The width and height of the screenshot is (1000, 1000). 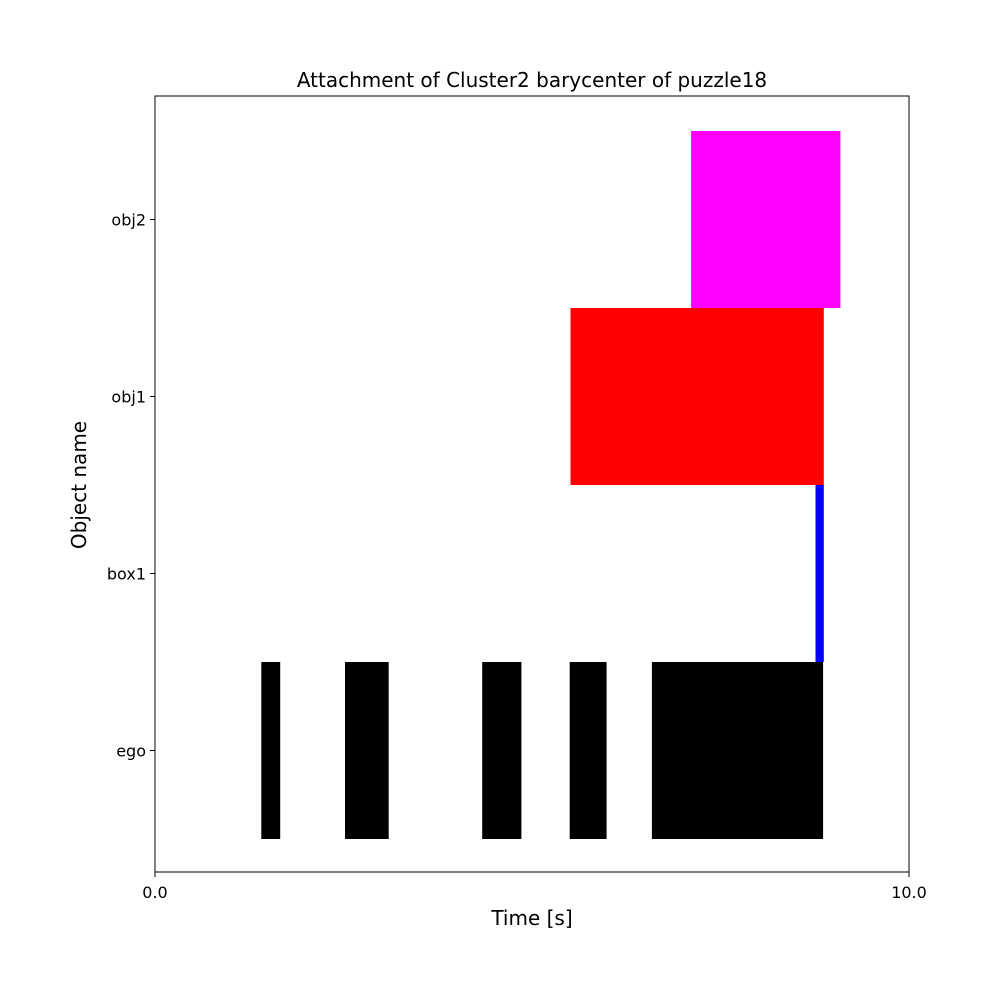 I want to click on y-axis-label: Object name, so click(x=79, y=485).